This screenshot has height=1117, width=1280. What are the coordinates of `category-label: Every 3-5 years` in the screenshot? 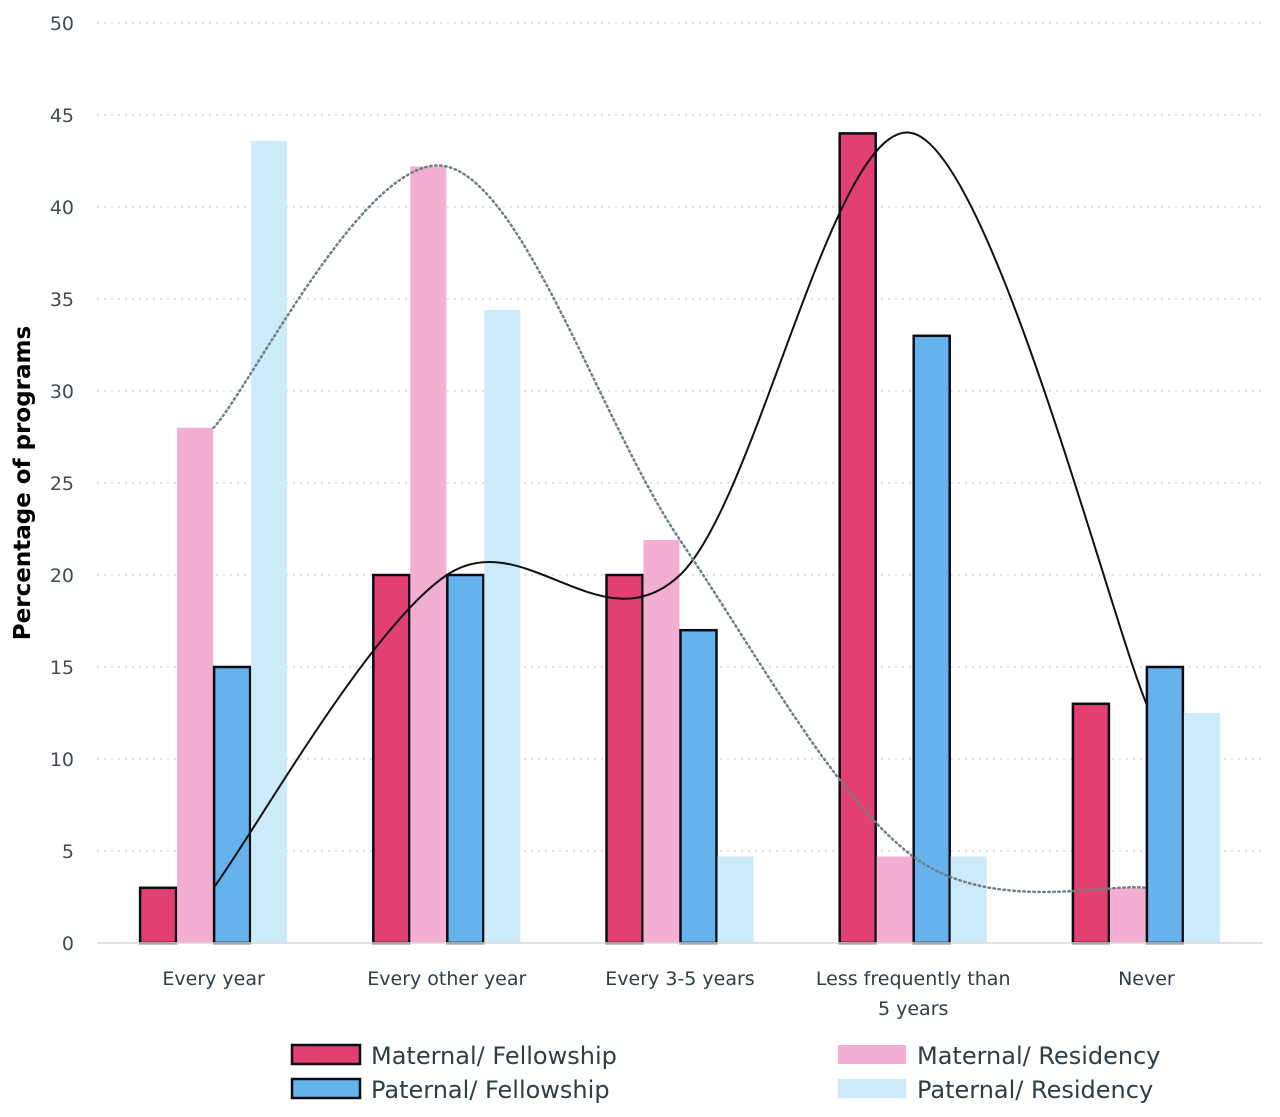 It's located at (679, 979).